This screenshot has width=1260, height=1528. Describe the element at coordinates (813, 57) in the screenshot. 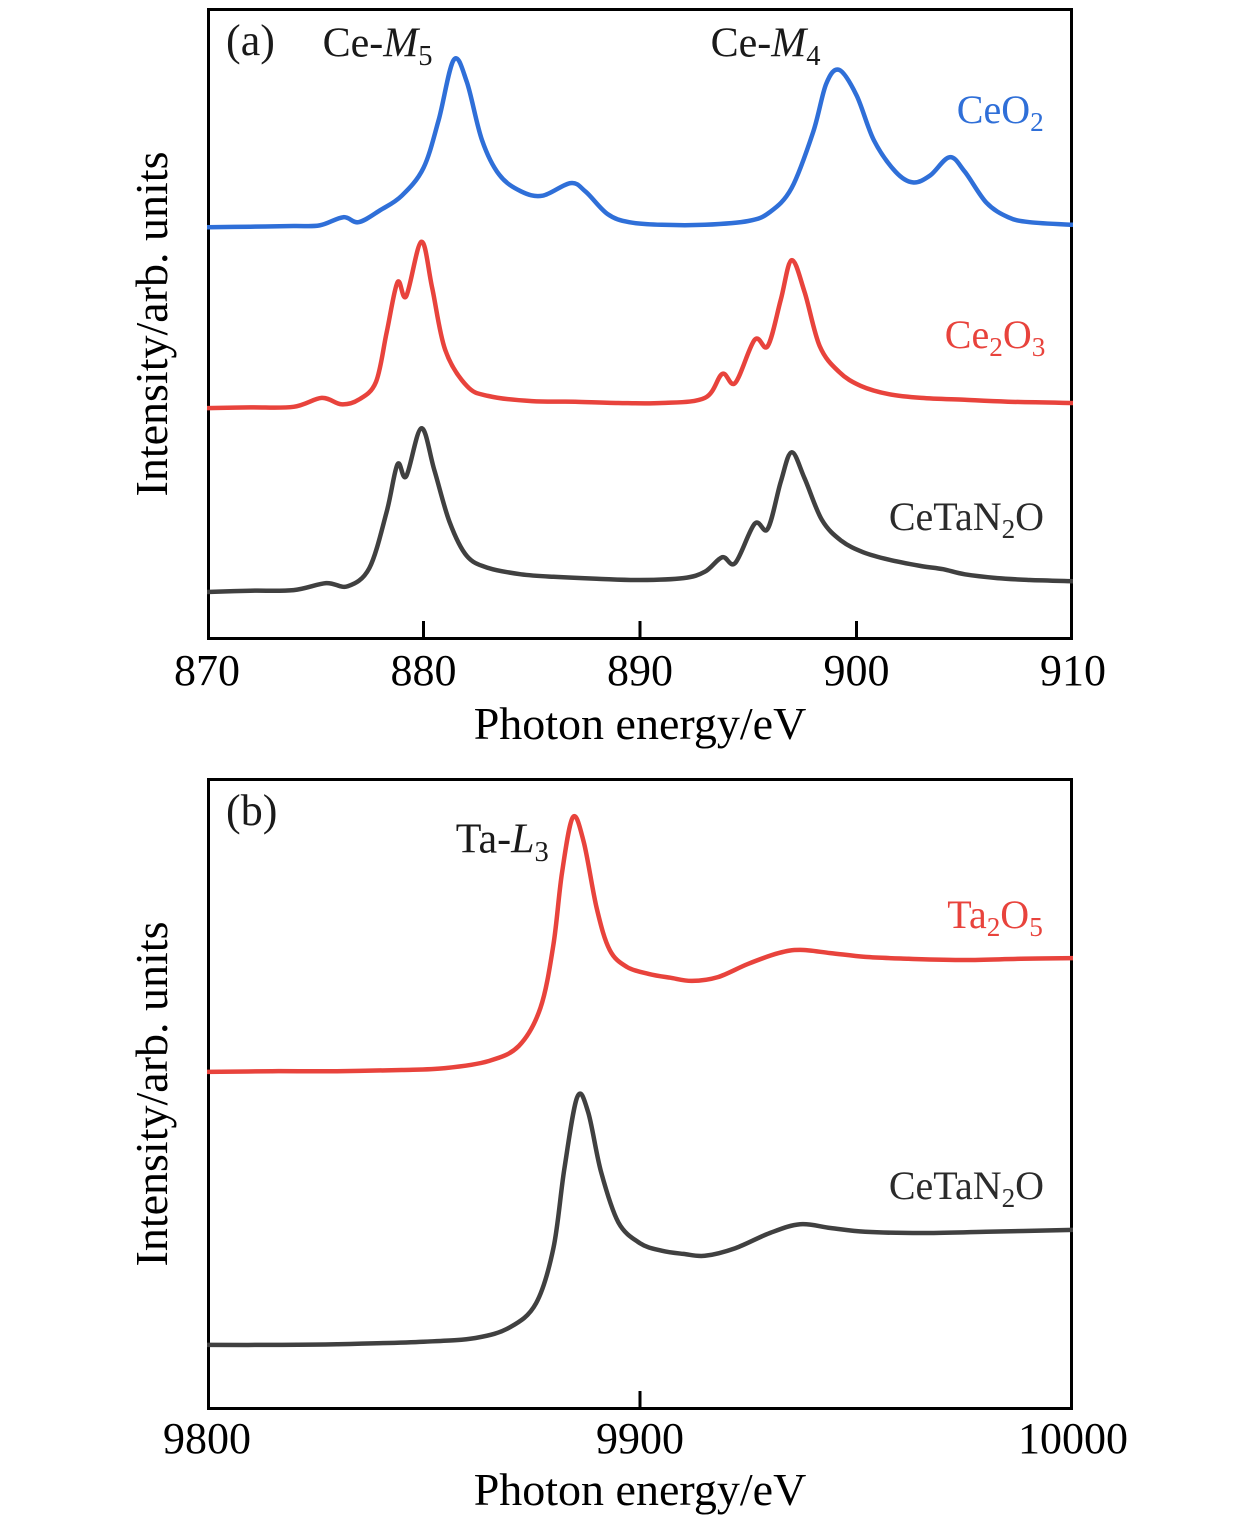

I see `subscript: 4` at that location.